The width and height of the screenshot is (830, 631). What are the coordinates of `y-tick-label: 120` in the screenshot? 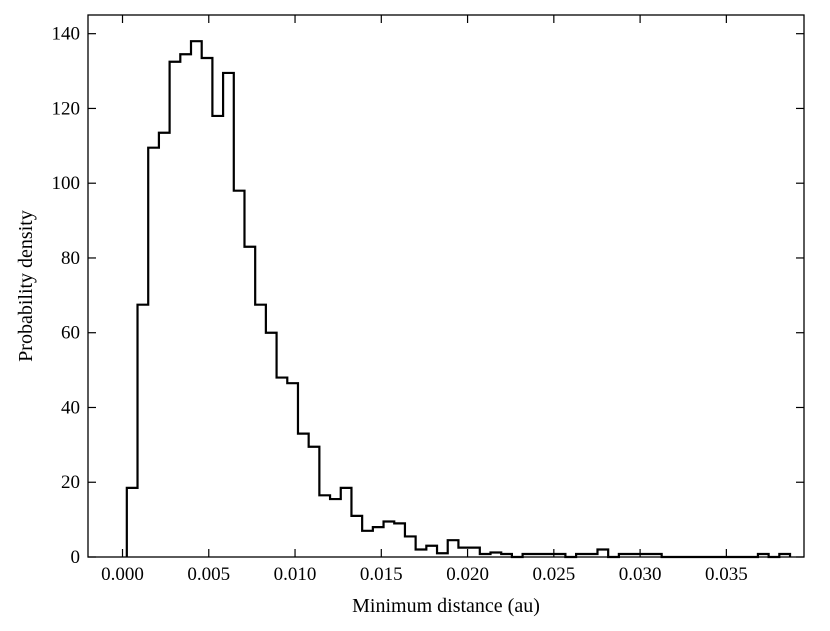 It's located at (66, 108).